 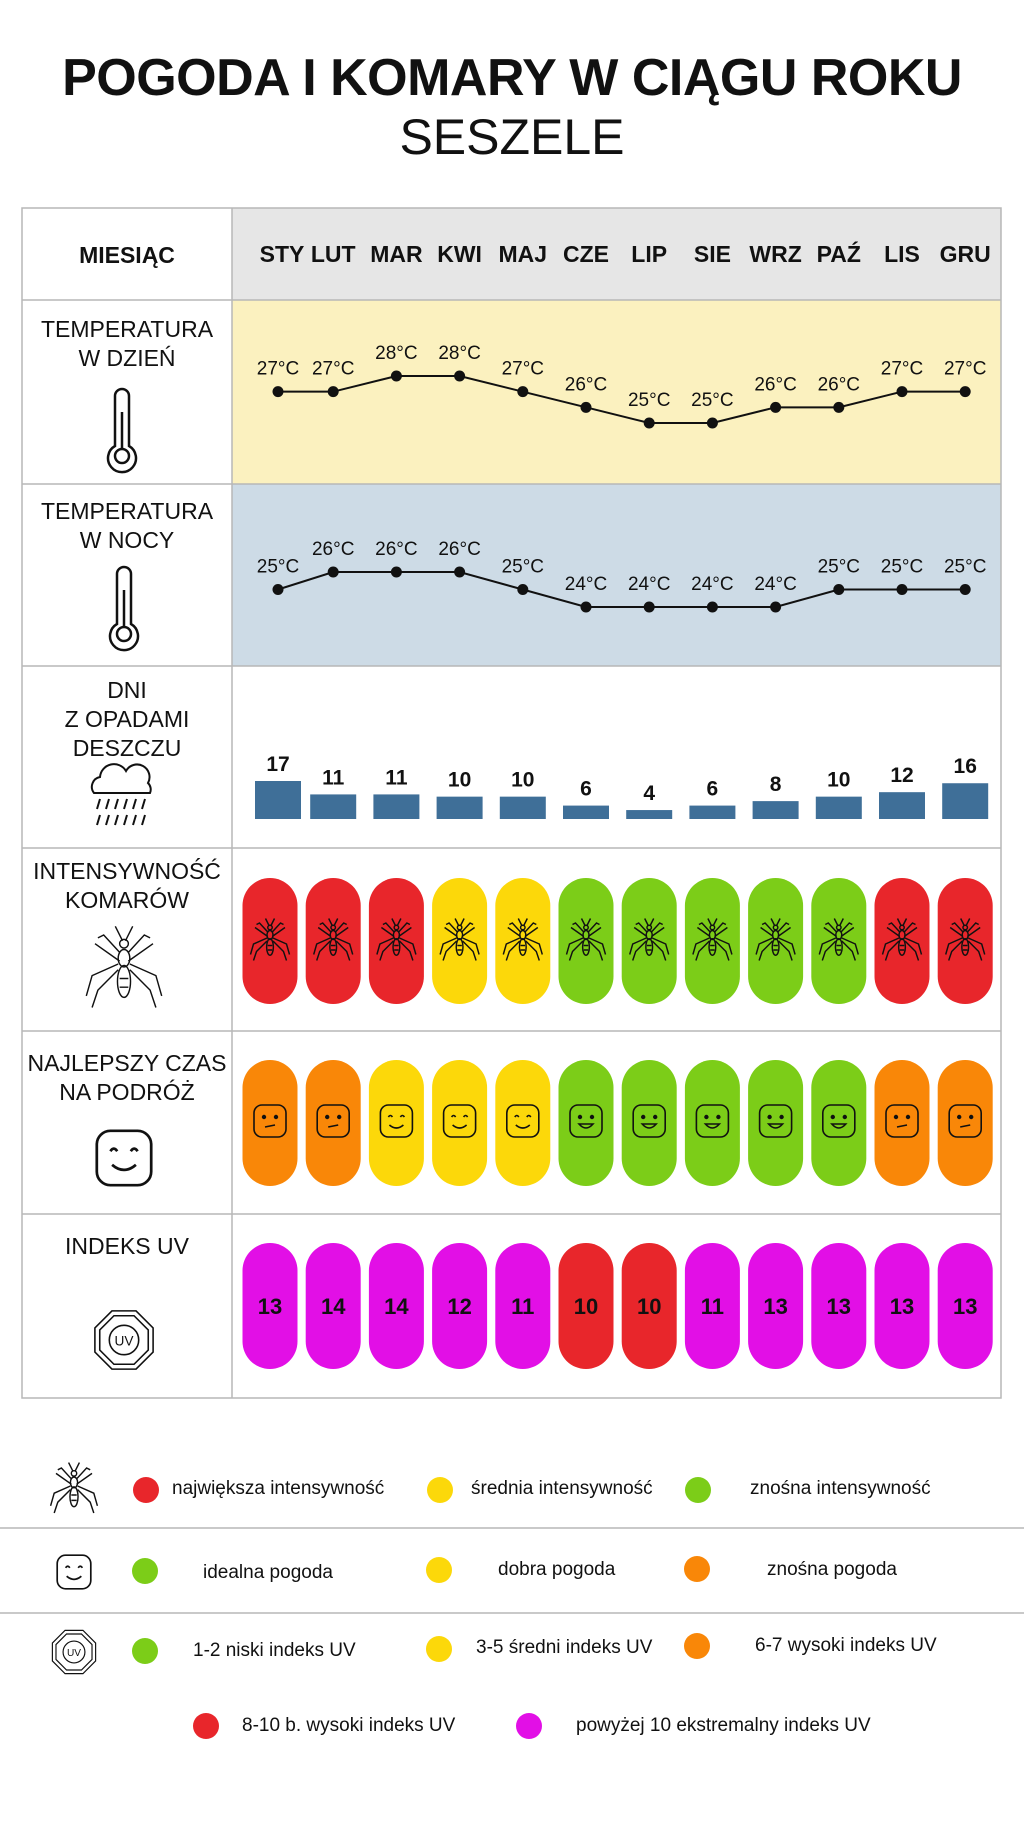 I want to click on month-header-label: MIESIĄC, so click(x=127, y=255).